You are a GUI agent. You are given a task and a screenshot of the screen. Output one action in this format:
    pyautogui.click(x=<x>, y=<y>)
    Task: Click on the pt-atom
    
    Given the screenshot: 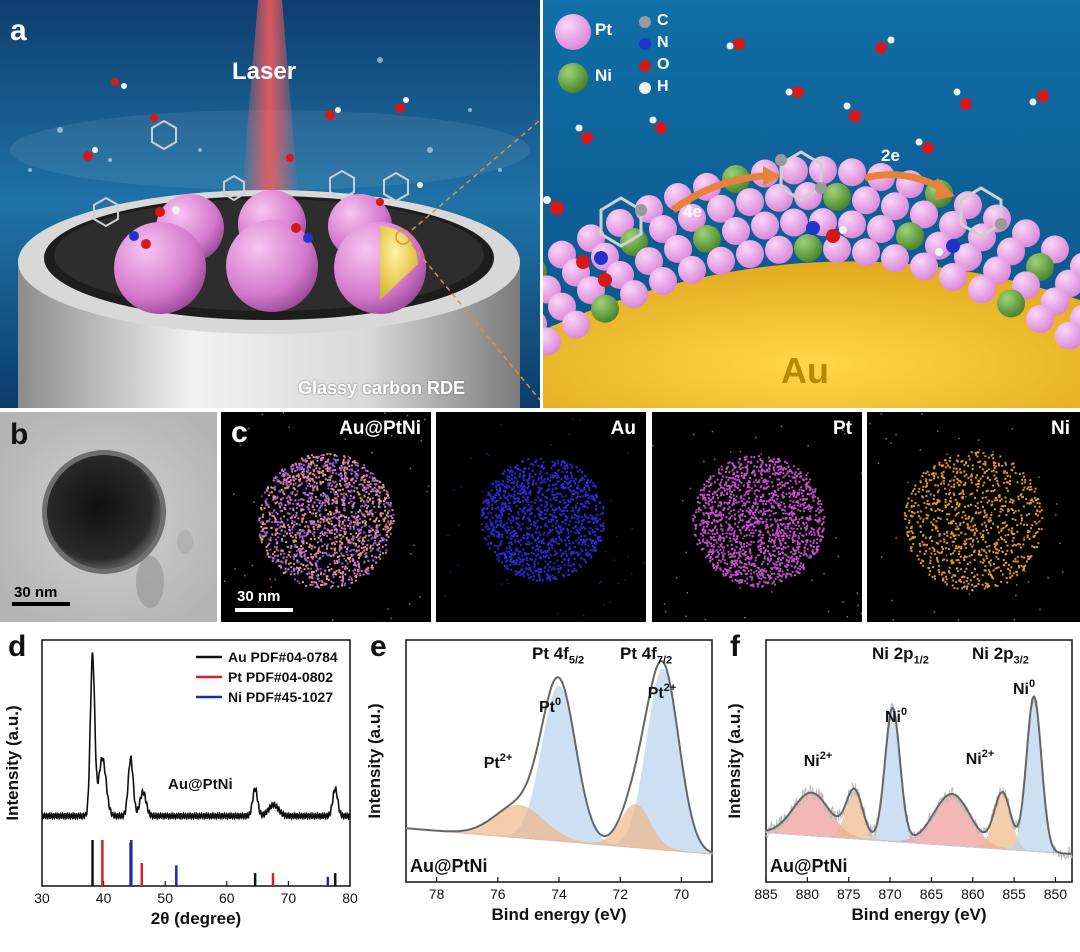 What is the action you would take?
    pyautogui.click(x=721, y=261)
    